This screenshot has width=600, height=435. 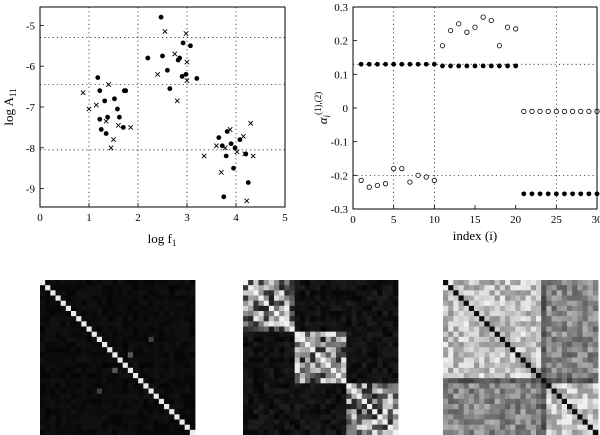 What do you see at coordinates (83, 93) in the screenshot?
I see `data-point-cross` at bounding box center [83, 93].